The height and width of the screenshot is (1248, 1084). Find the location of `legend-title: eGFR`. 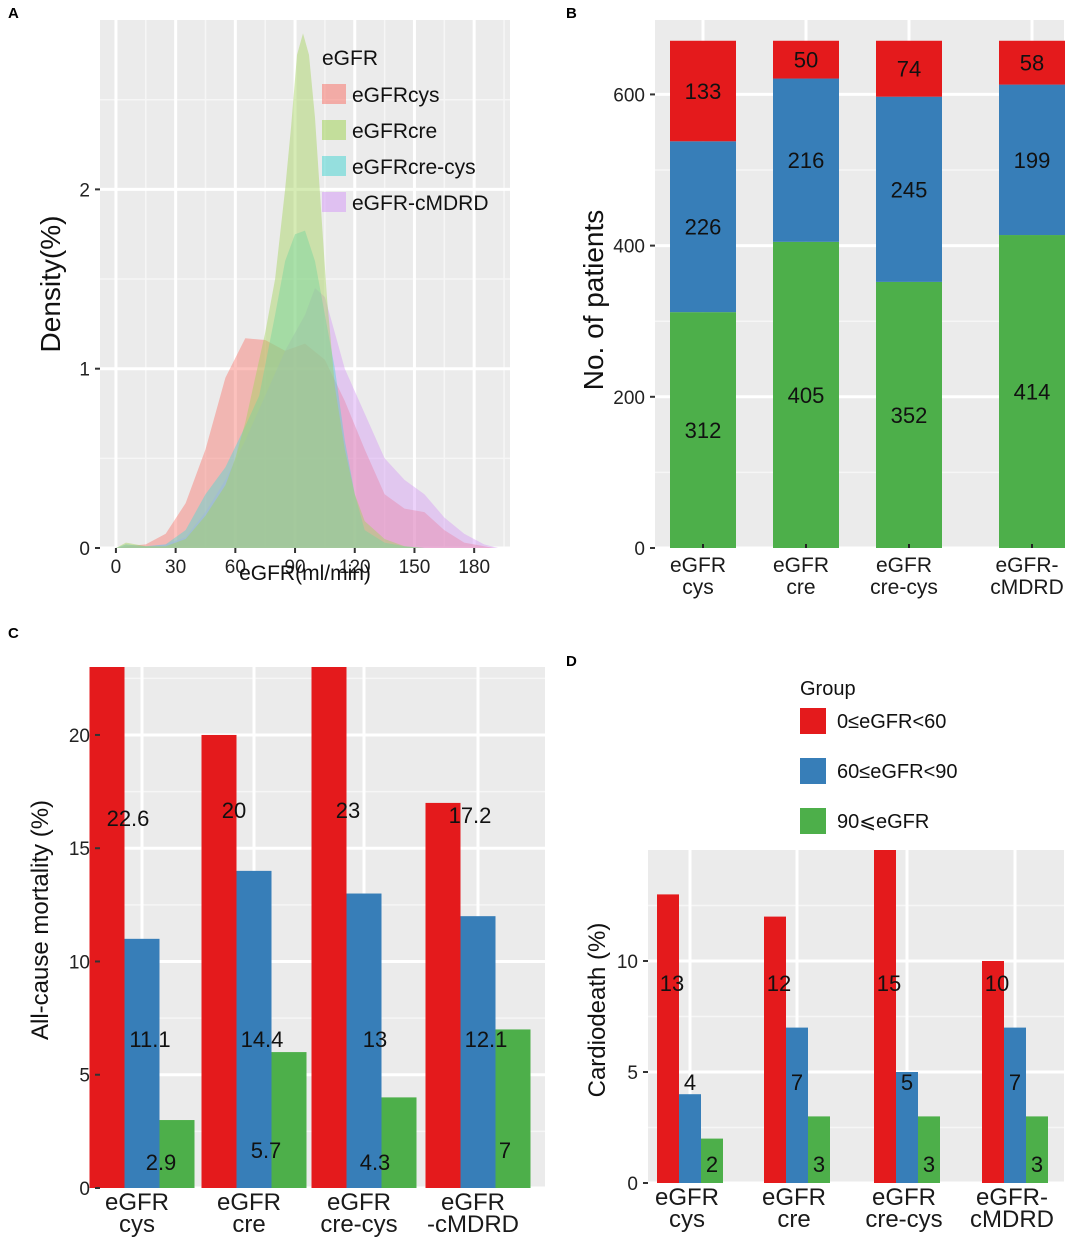

legend-title: eGFR is located at coordinates (350, 58).